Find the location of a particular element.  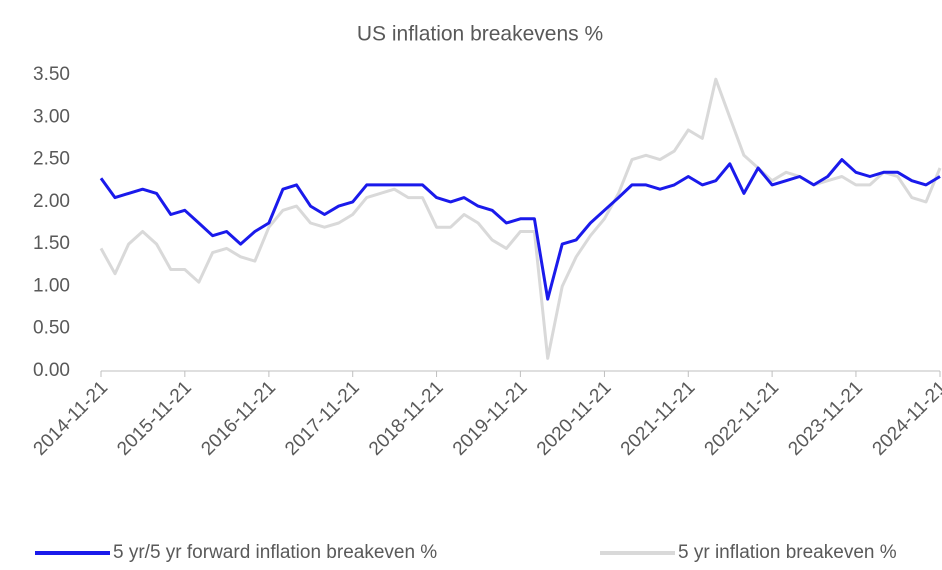

x-tick-label: 2019-11-21 is located at coordinates (490, 418).